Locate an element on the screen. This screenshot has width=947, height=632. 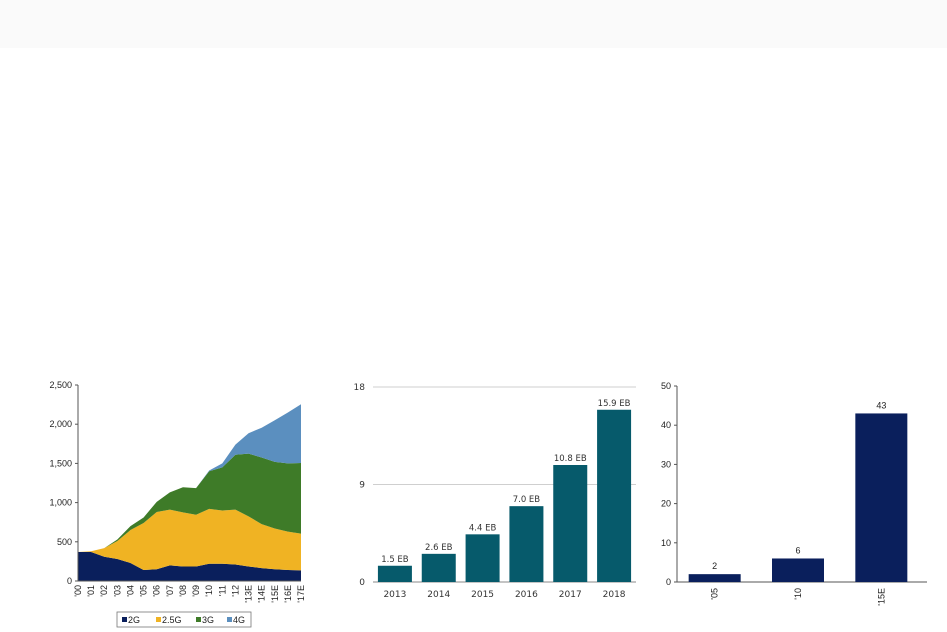
x-tick-label: '11 is located at coordinates (222, 590).